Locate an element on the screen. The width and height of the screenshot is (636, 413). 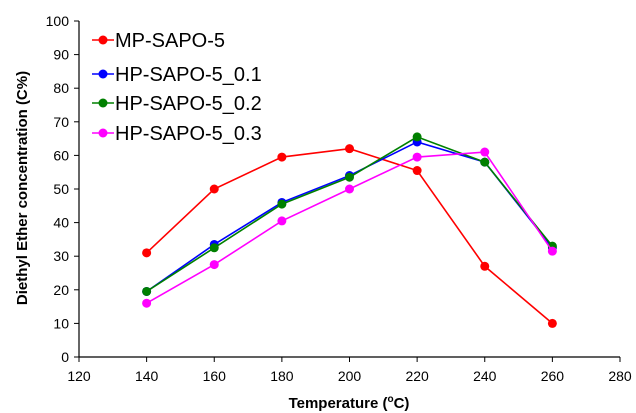
y-axis-title: Diethyl Ether concentration (C%) is located at coordinates (22, 188).